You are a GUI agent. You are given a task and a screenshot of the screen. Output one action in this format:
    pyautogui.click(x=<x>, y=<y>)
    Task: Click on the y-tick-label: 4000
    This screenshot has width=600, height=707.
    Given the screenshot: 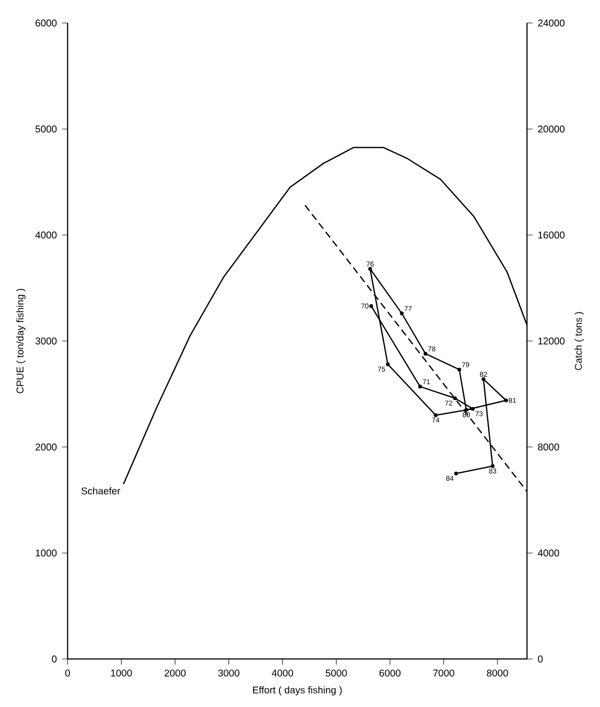 What is the action you would take?
    pyautogui.click(x=46, y=235)
    